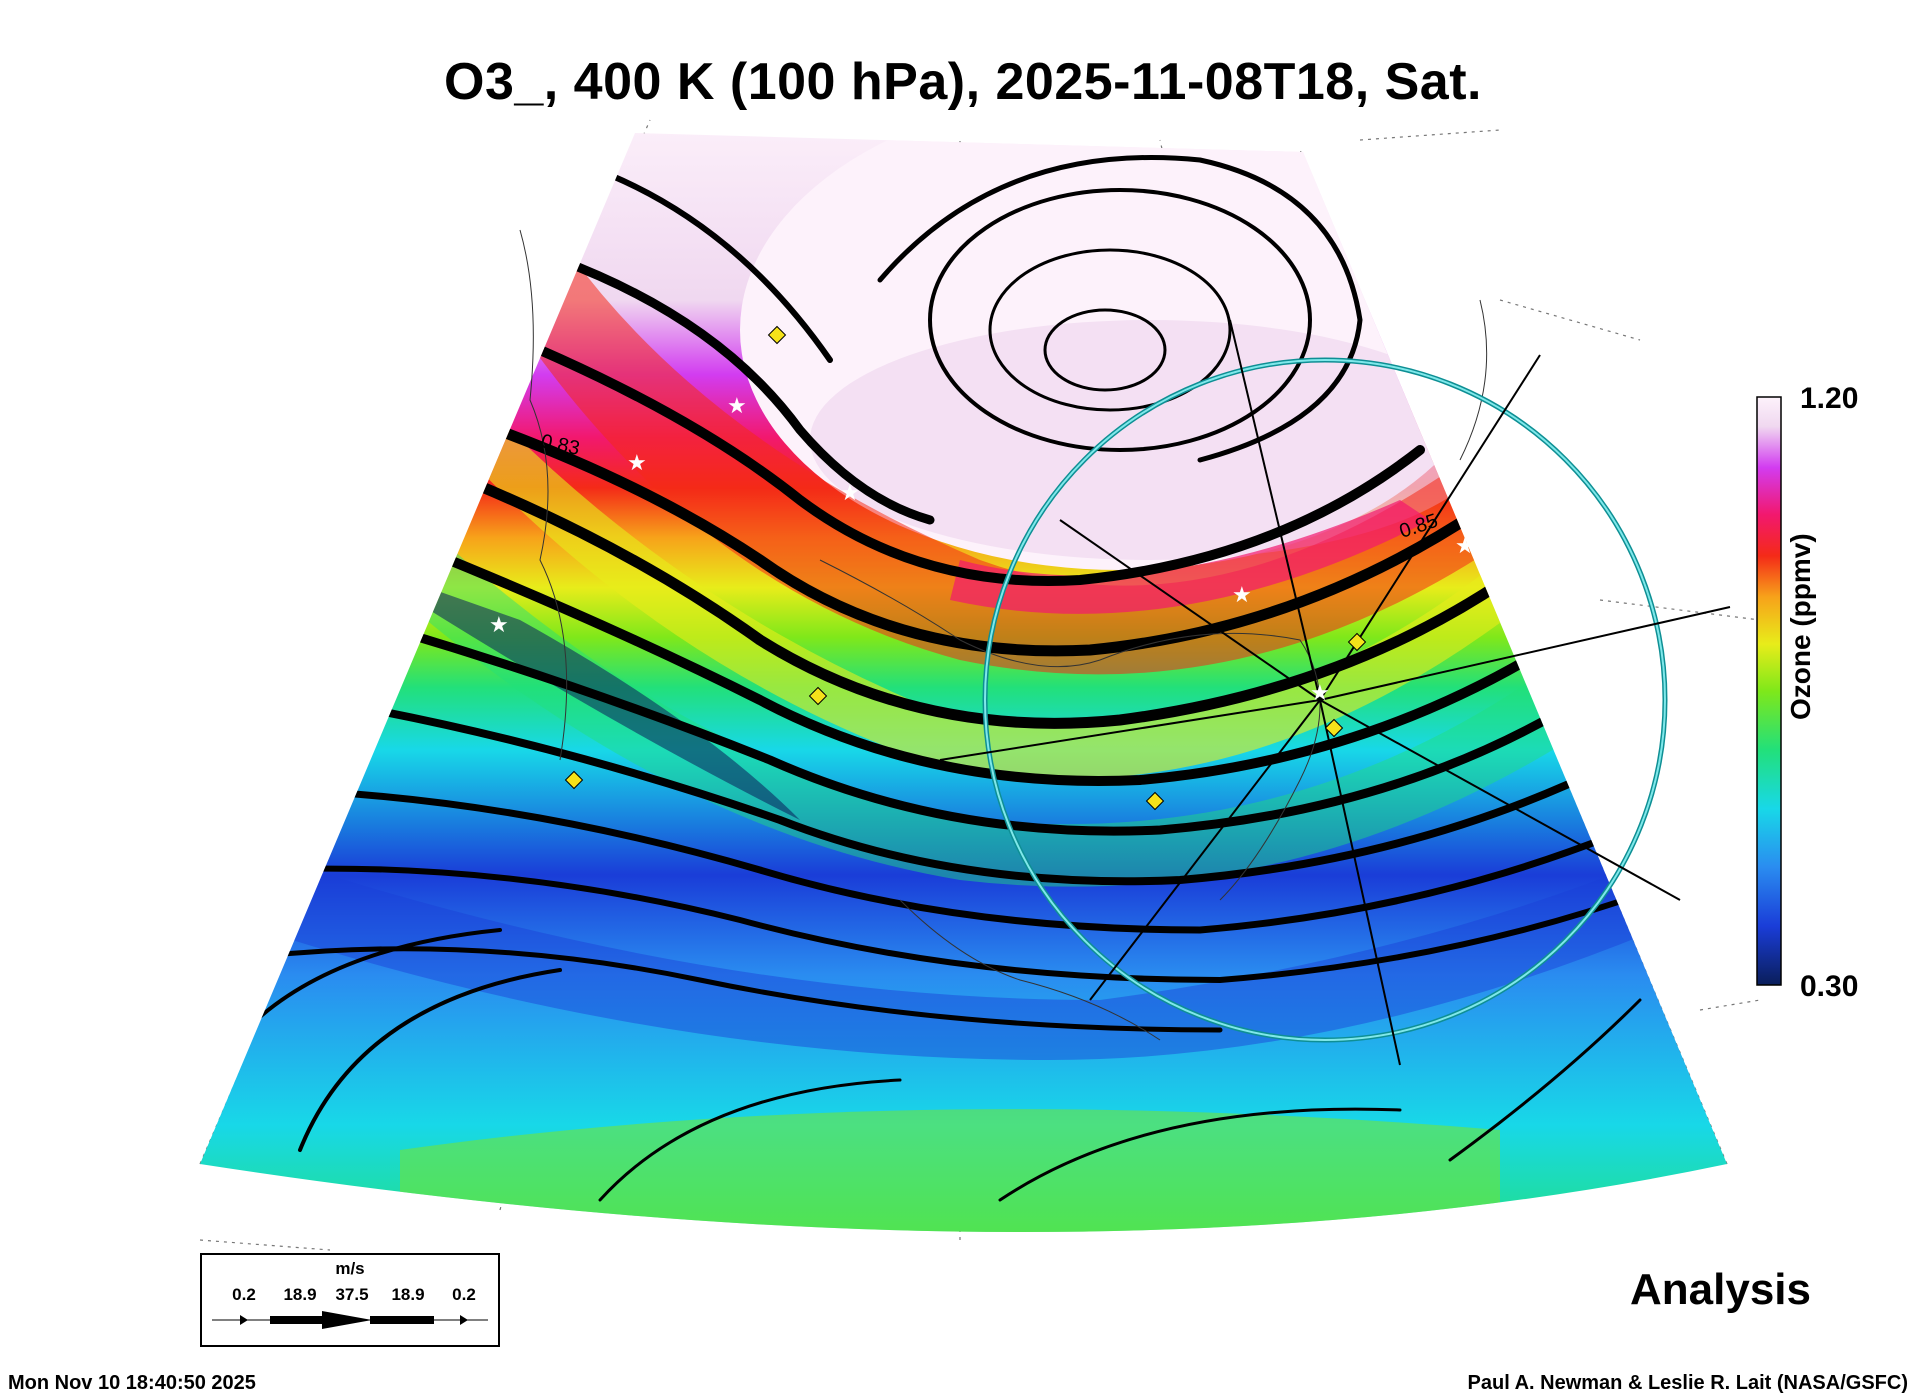 The image size is (1926, 1395). What do you see at coordinates (1800, 626) in the screenshot?
I see `colorbar-title: Ozone (ppmv)` at bounding box center [1800, 626].